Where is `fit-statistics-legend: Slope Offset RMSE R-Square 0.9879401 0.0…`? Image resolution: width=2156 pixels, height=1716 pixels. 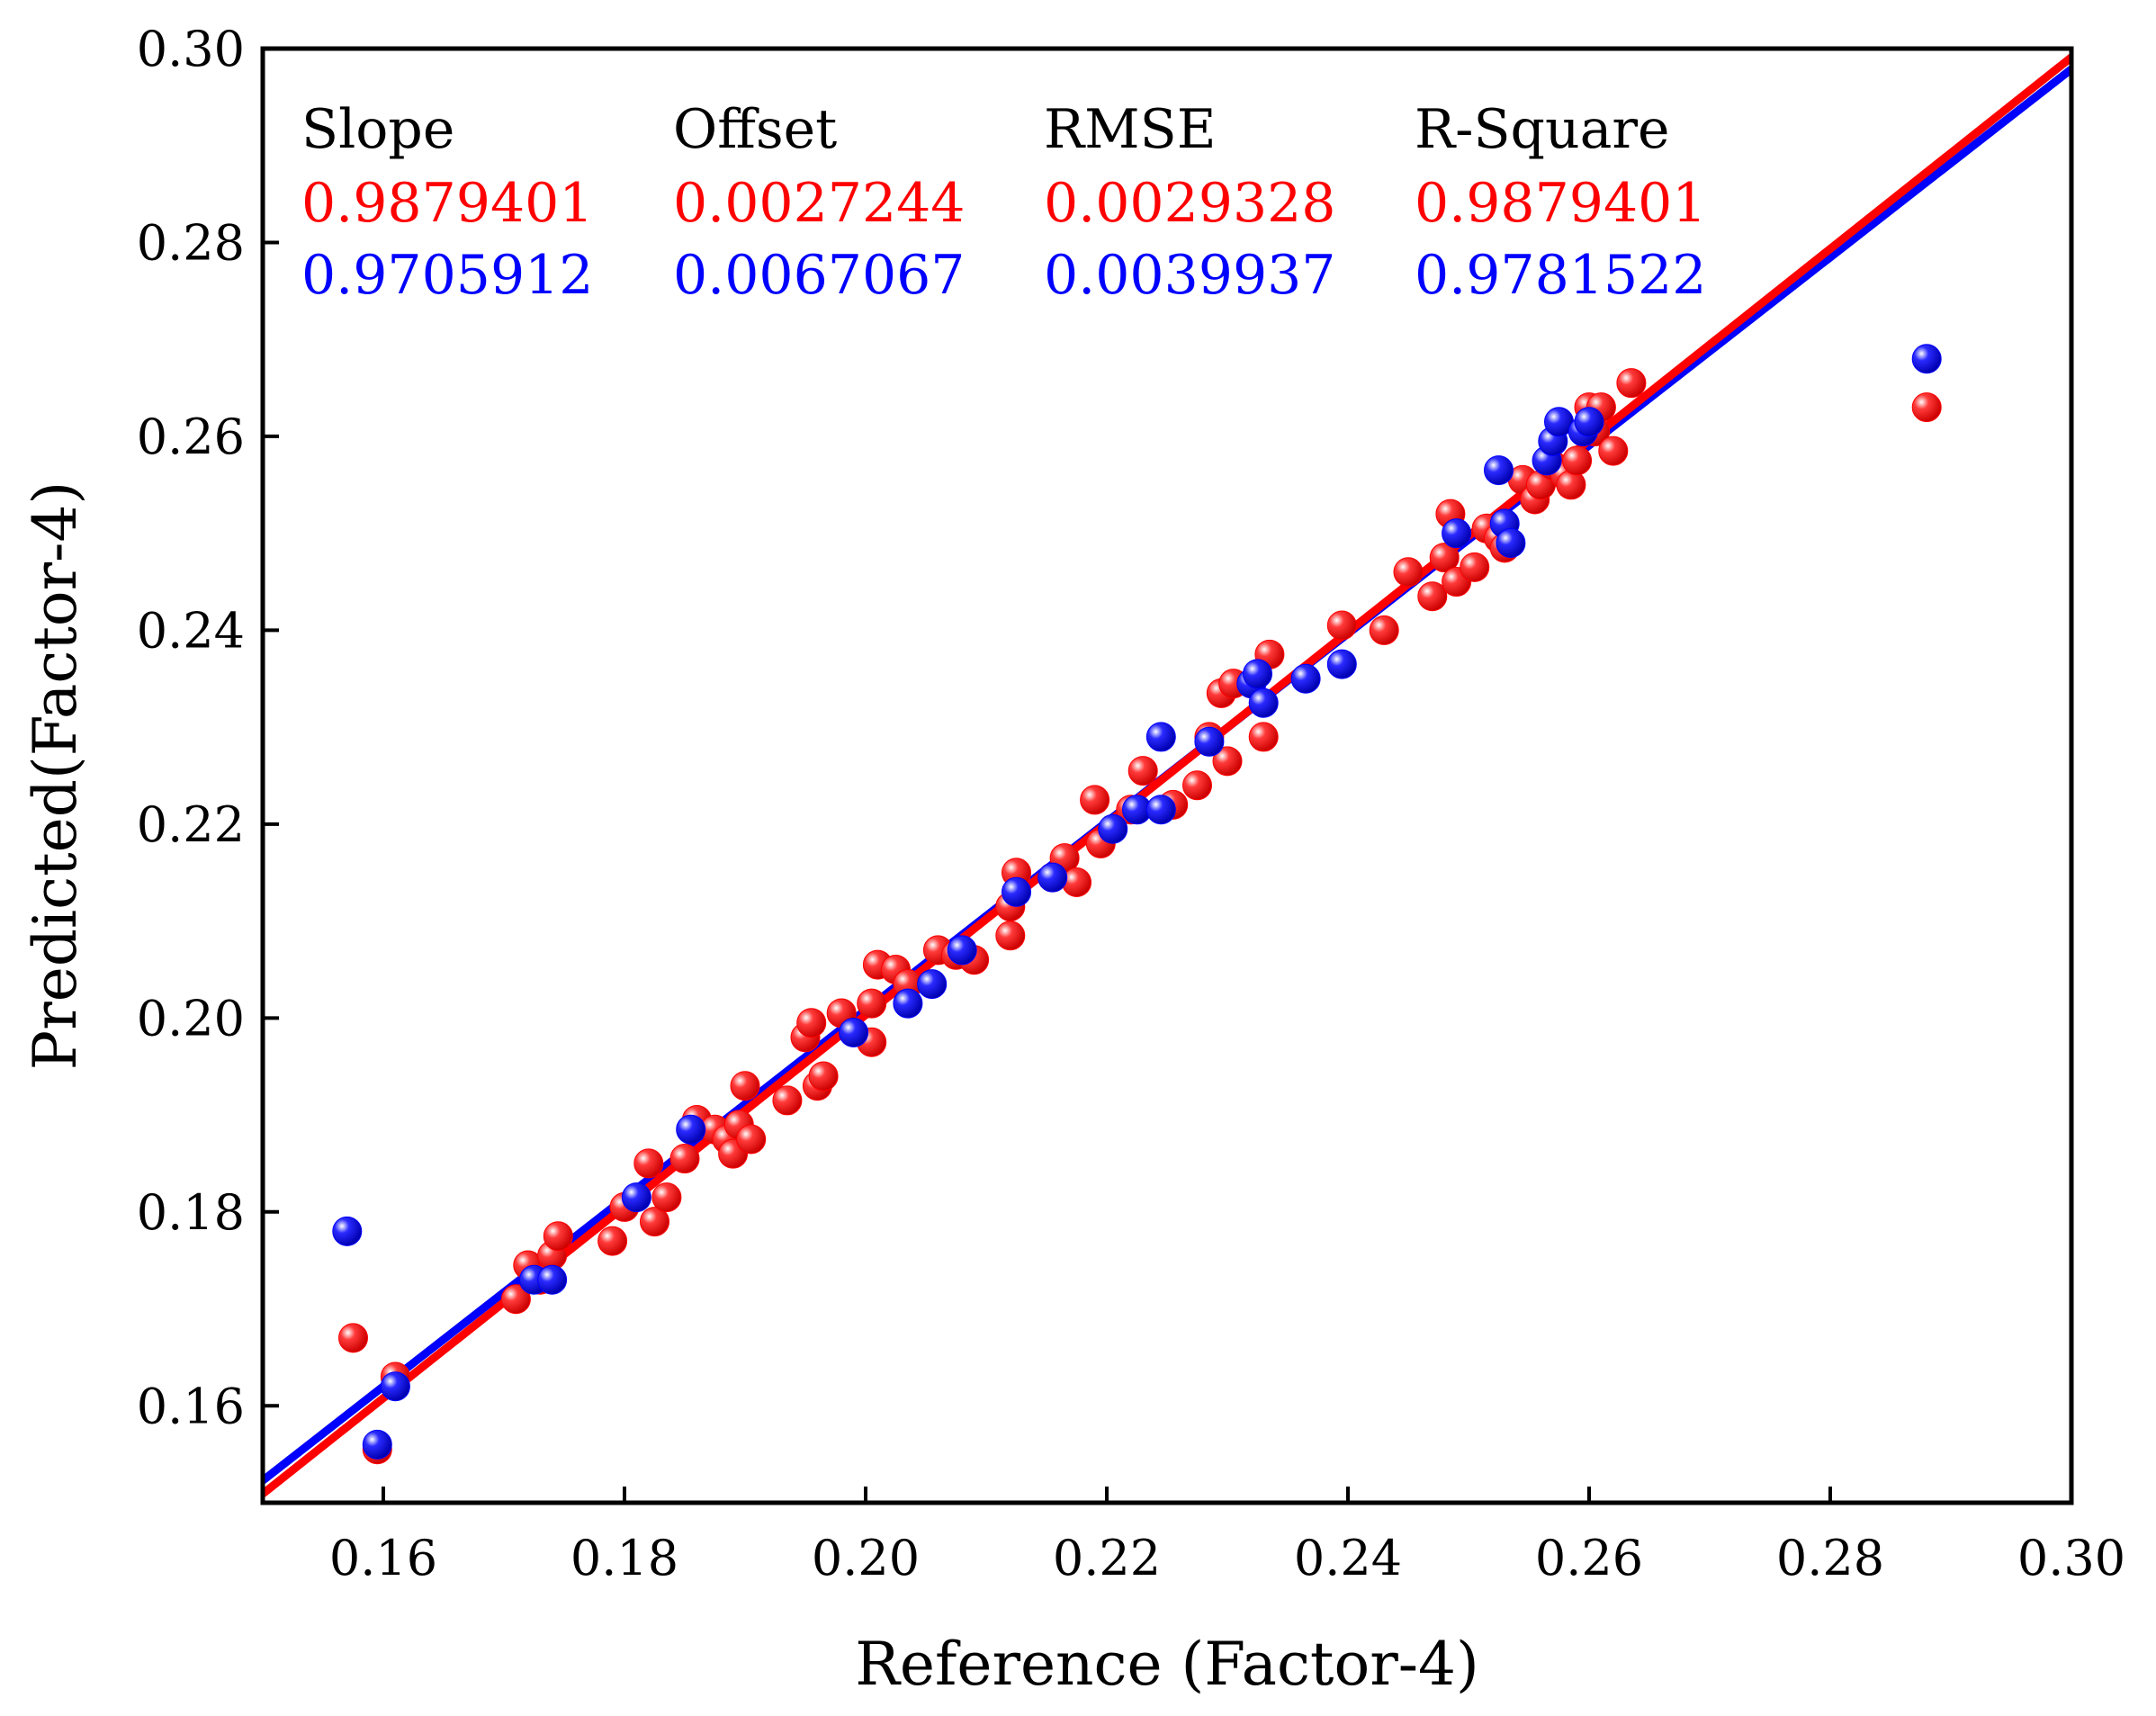
fit-statistics-legend: Slope Offset RMSE R-Square 0.9879401 0.0… is located at coordinates (1003, 202).